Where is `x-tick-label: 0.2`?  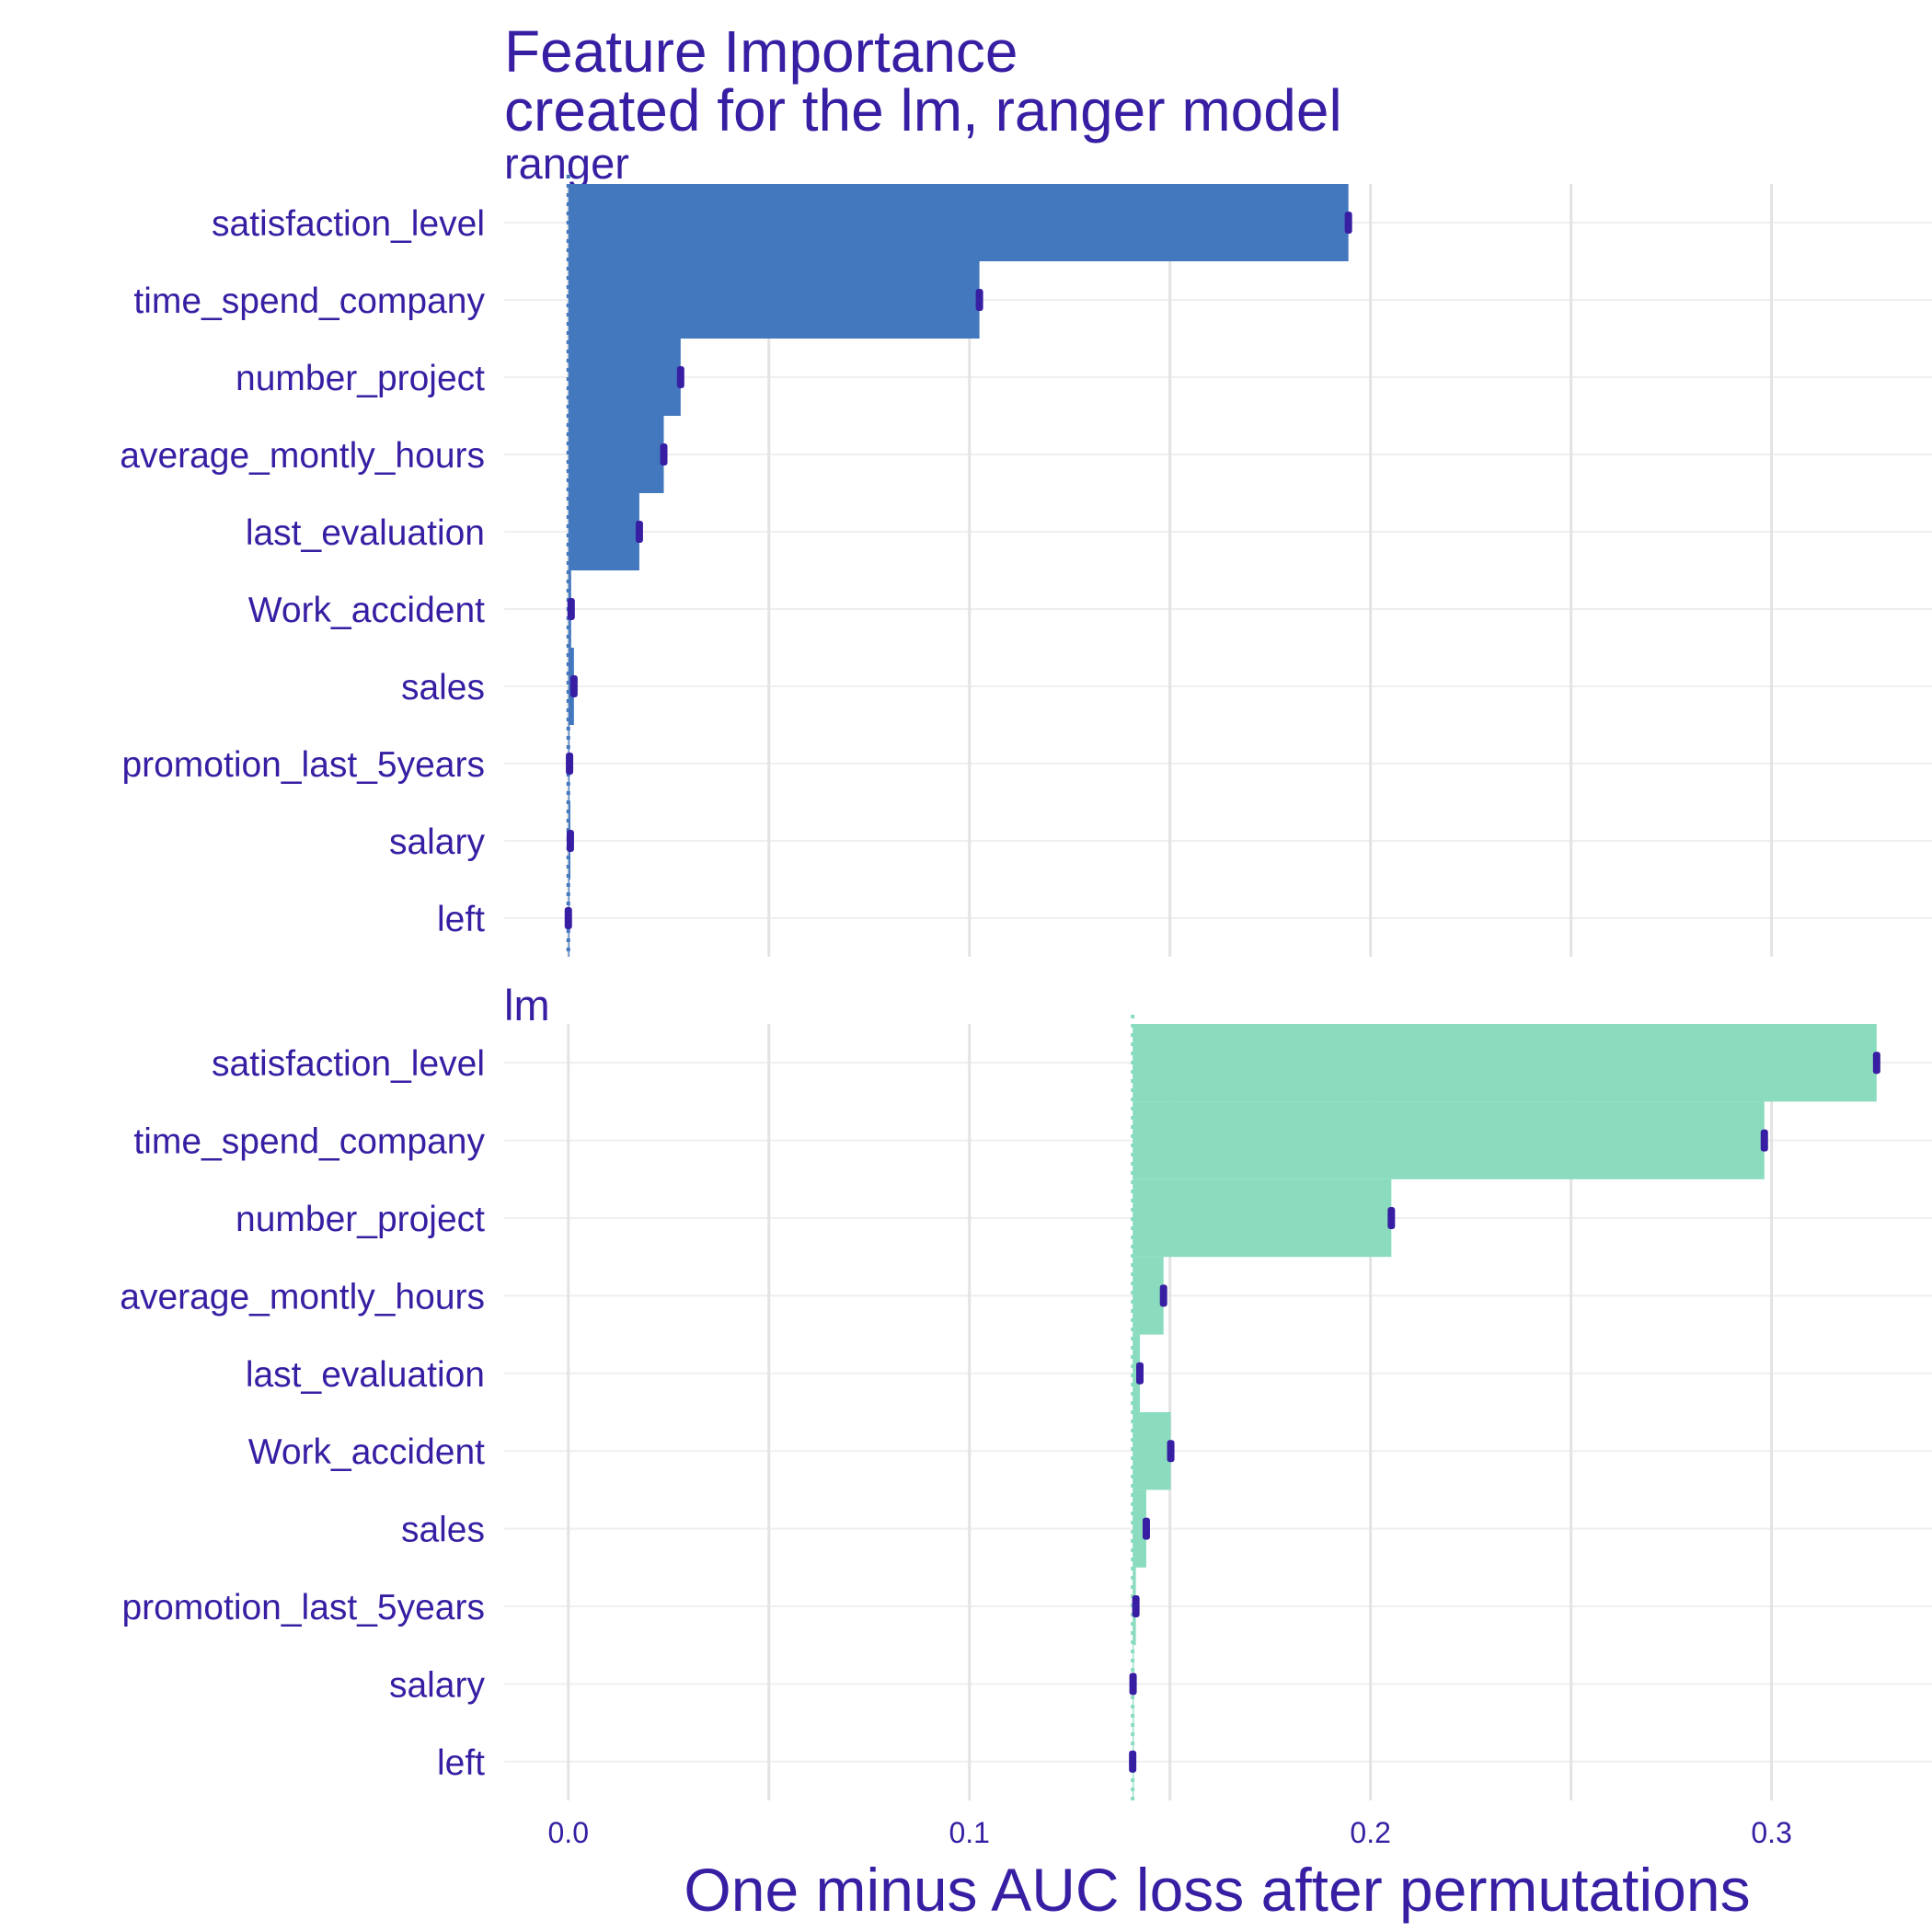
x-tick-label: 0.2 is located at coordinates (1370, 1832).